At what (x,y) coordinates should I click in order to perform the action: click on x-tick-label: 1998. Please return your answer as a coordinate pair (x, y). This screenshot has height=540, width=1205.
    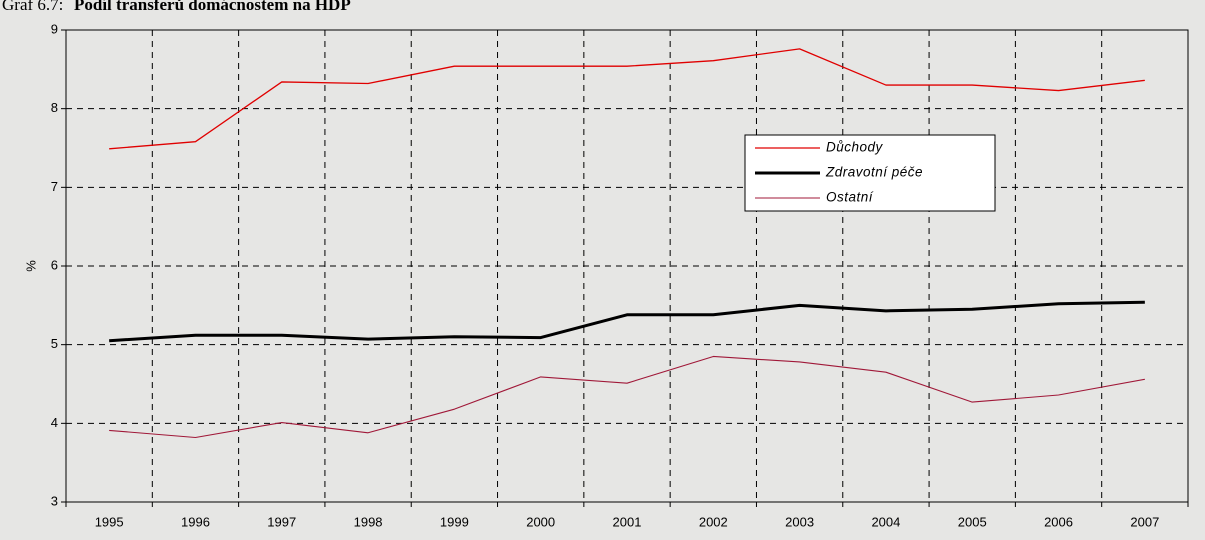
    Looking at the image, I should click on (368, 521).